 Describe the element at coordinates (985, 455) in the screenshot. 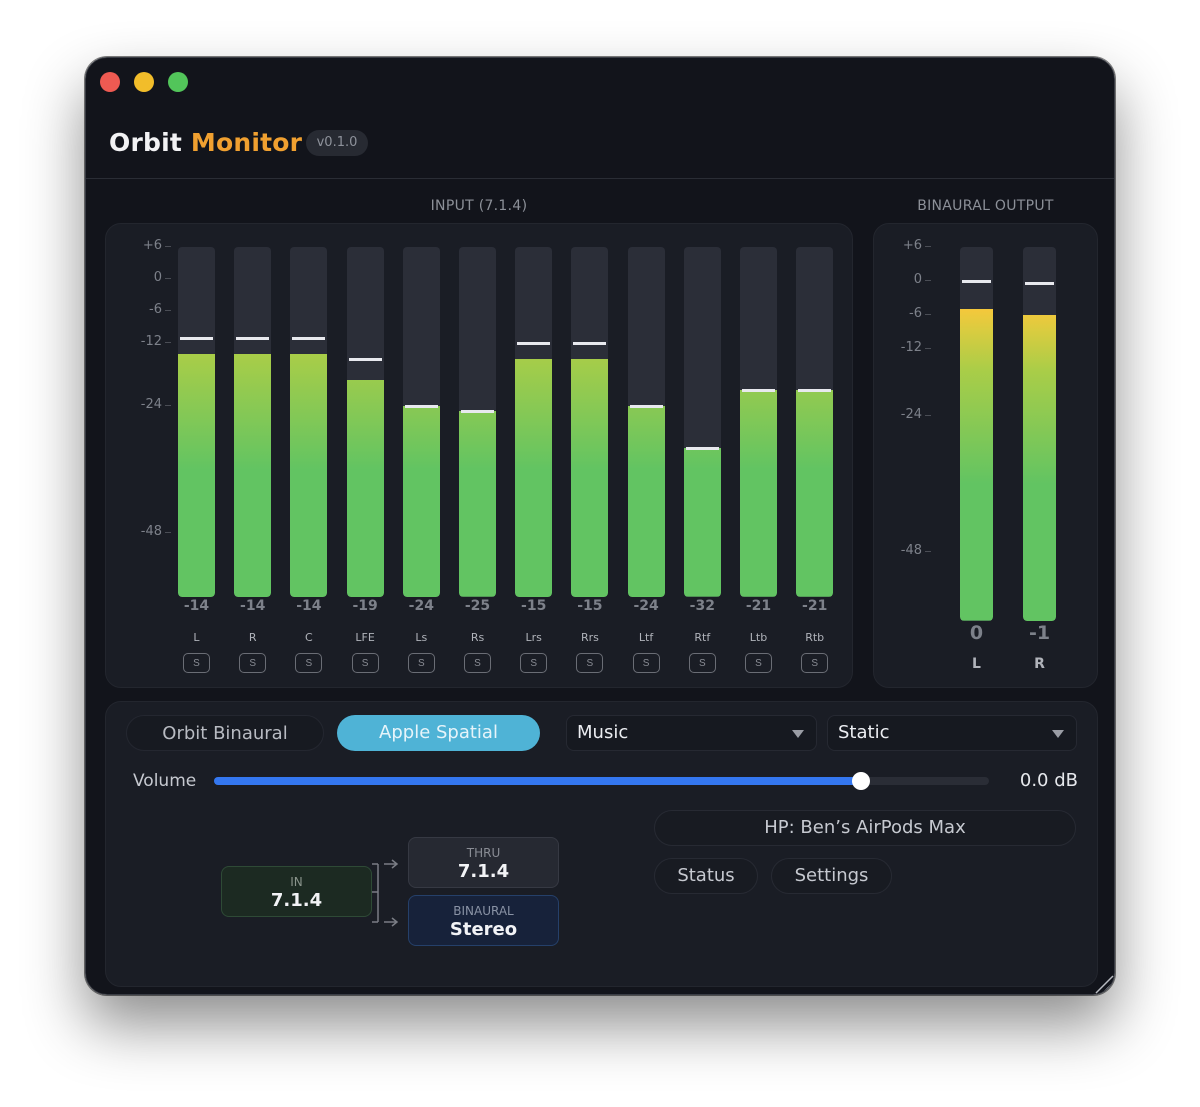

I see `output-meter-panel: +6 0 -6 -12 -24 -48 0 L -1 R` at that location.